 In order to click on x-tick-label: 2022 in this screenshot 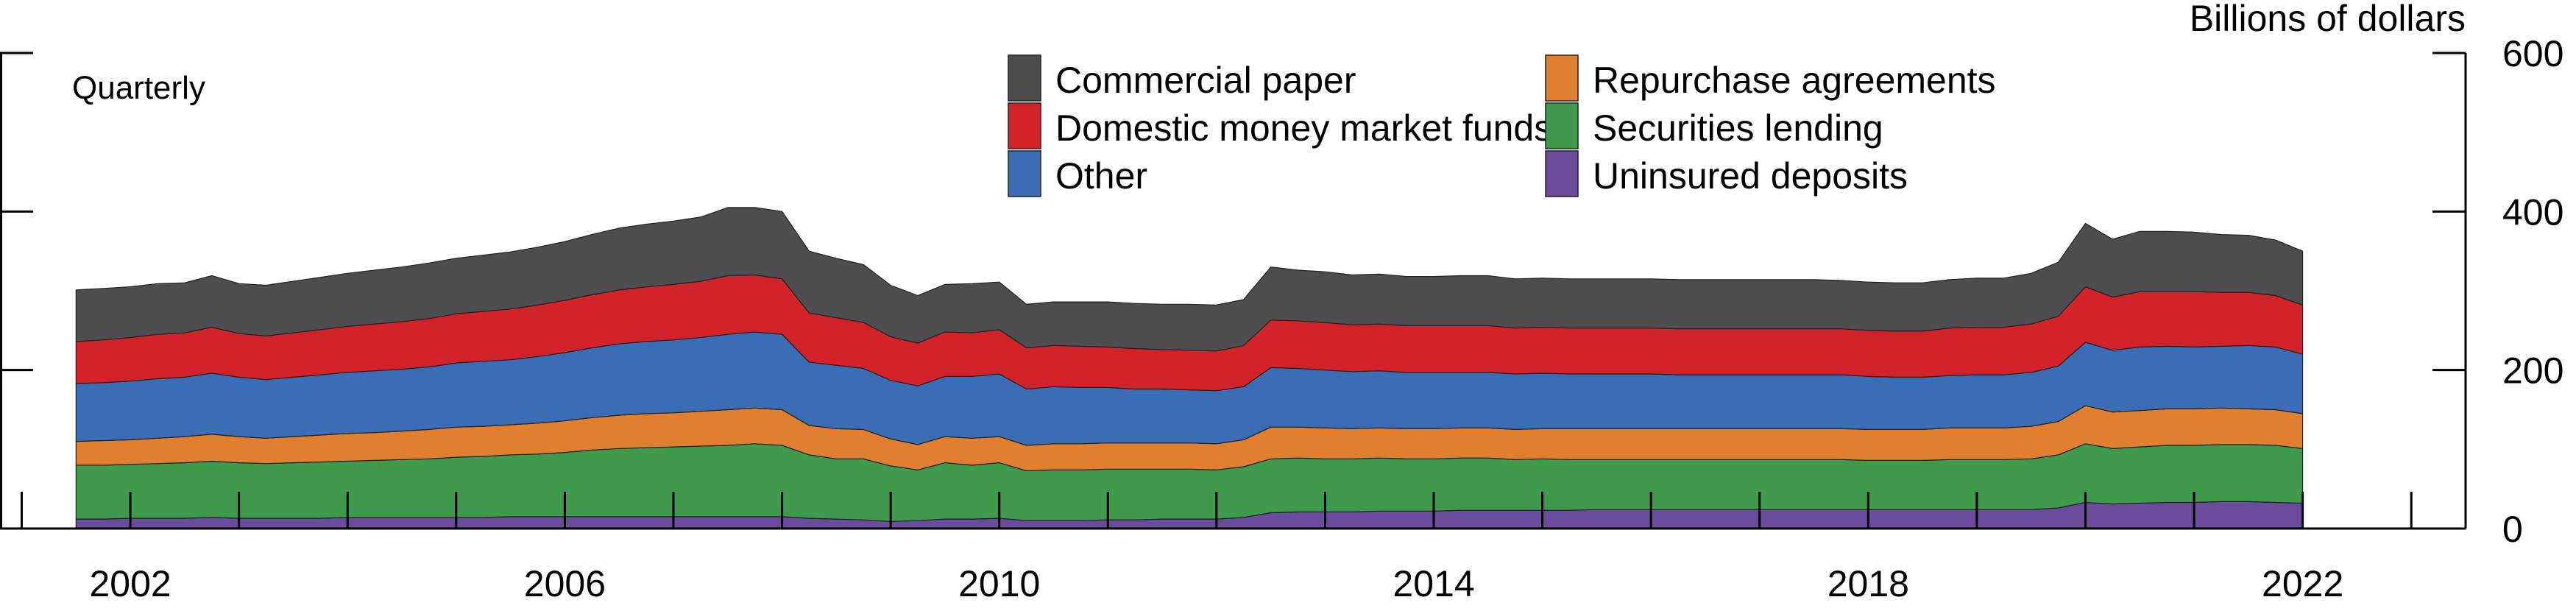, I will do `click(2302, 583)`.